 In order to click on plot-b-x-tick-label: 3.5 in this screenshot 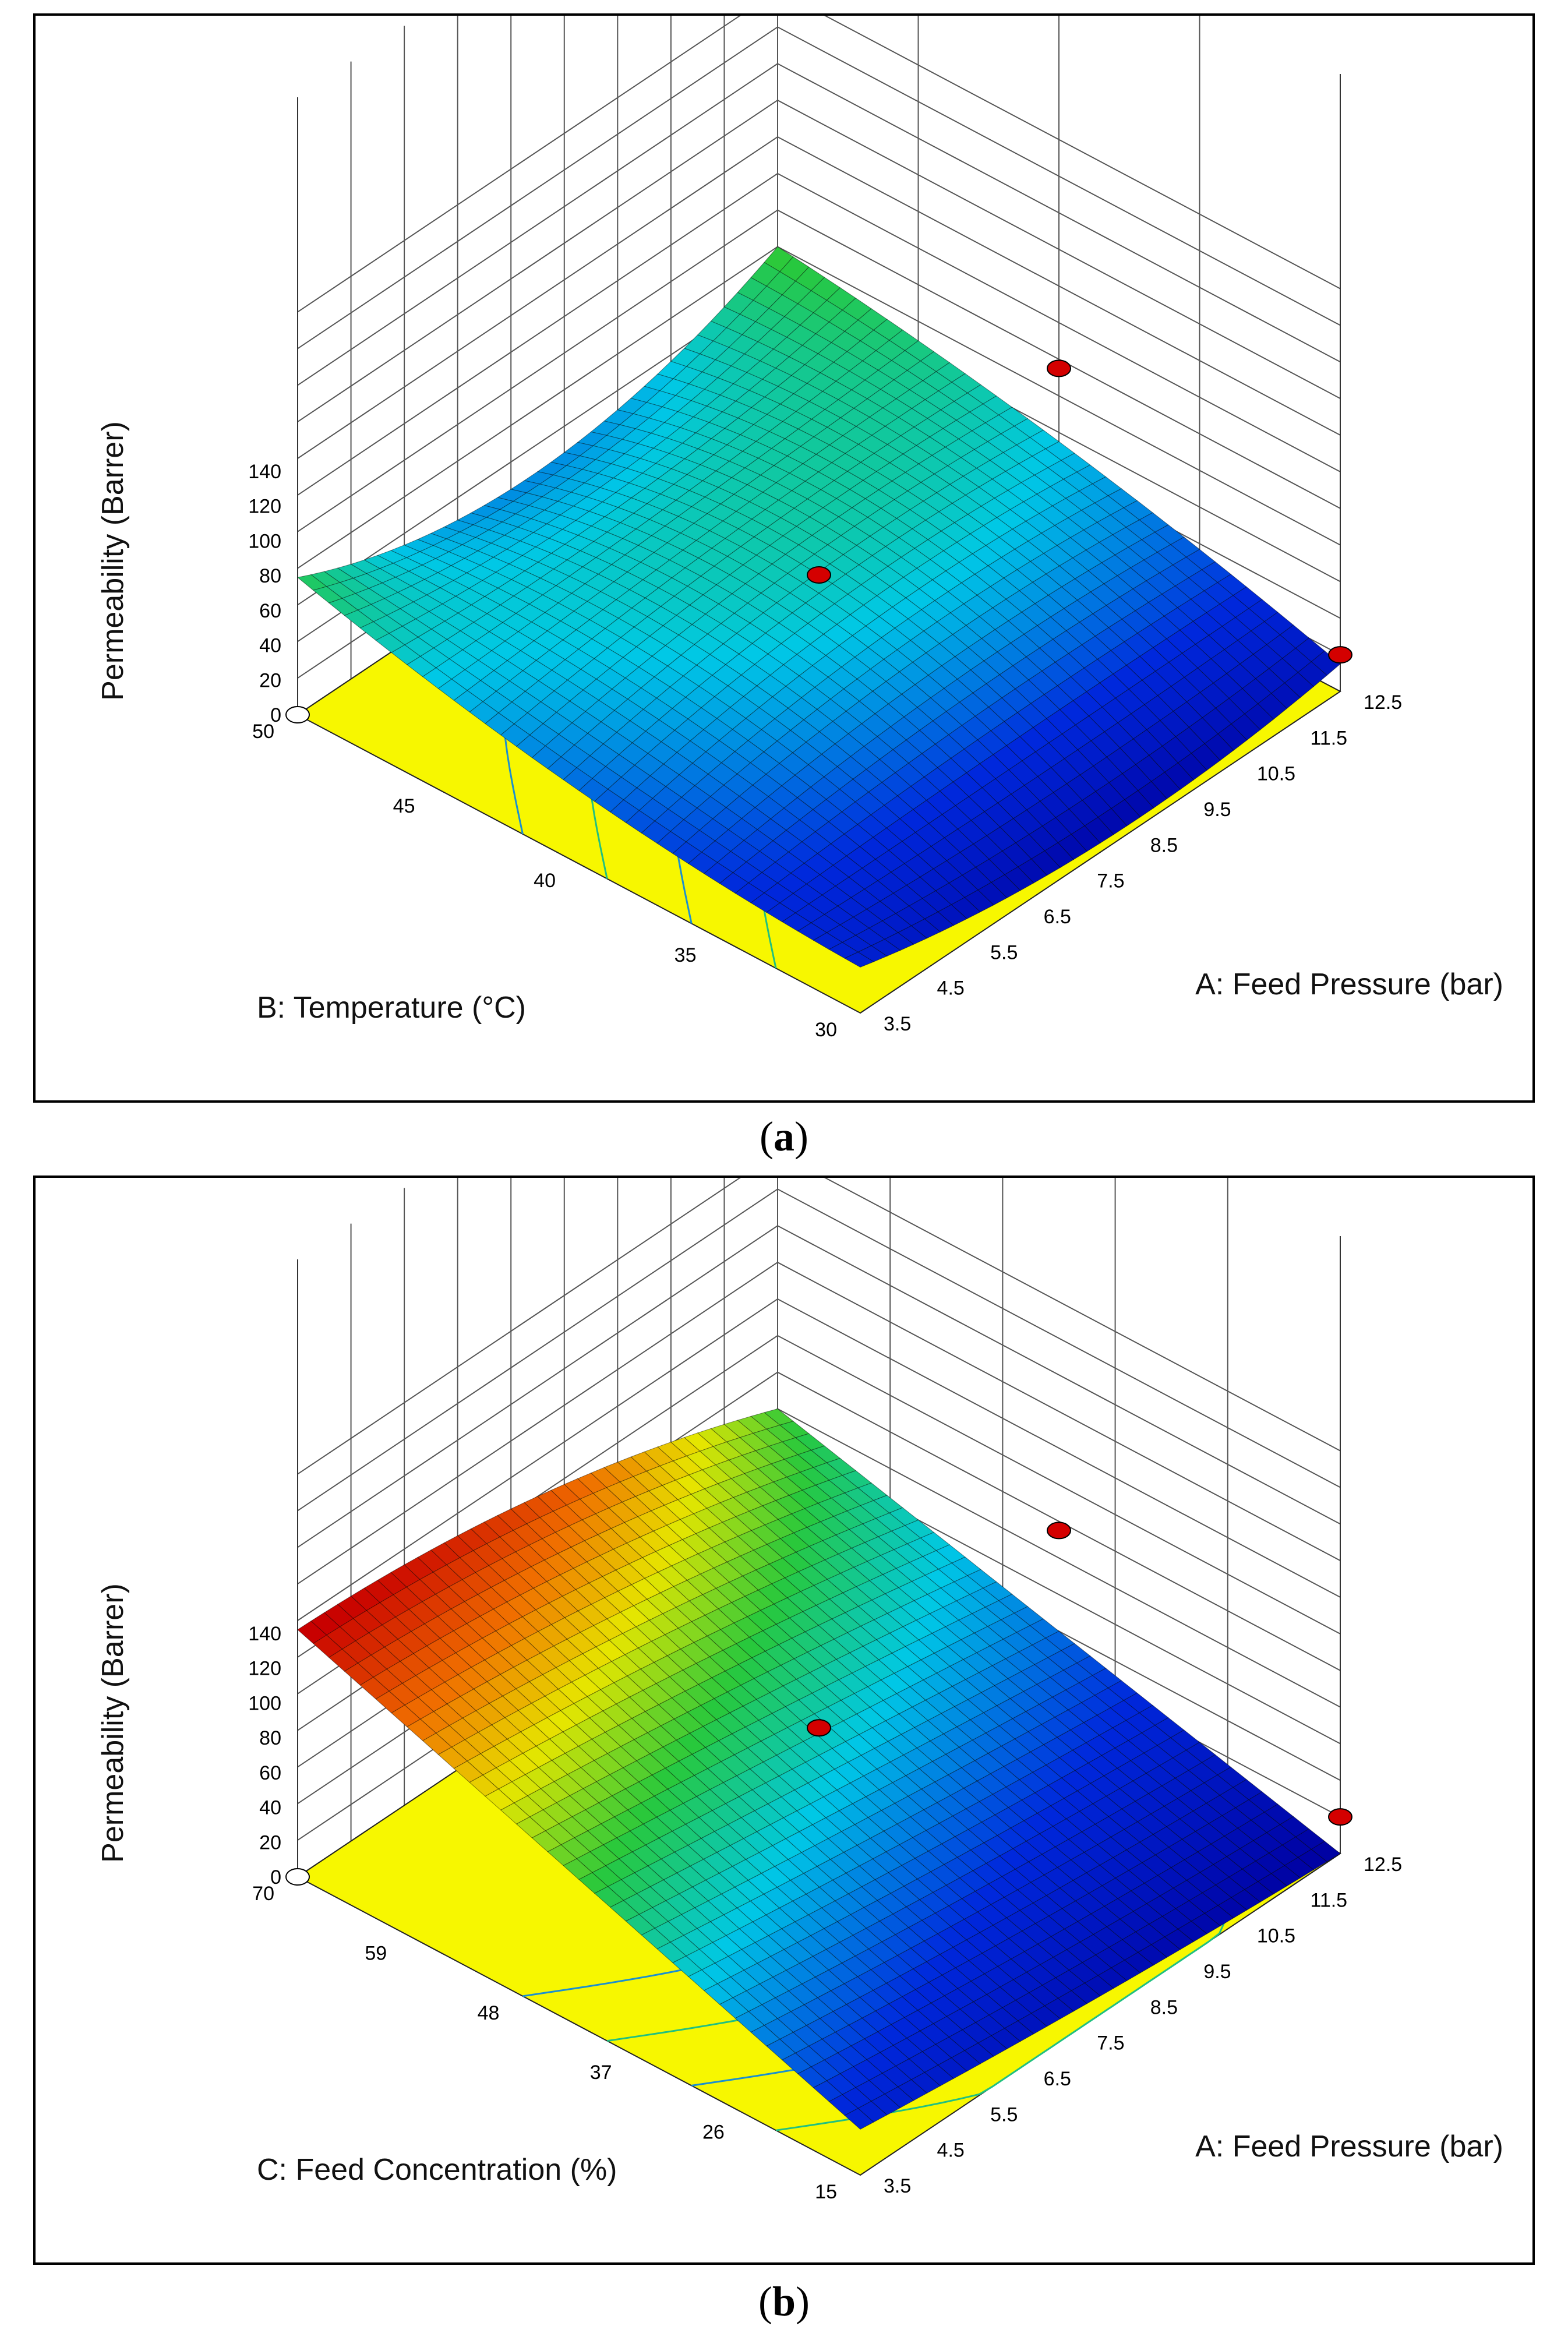, I will do `click(898, 2186)`.